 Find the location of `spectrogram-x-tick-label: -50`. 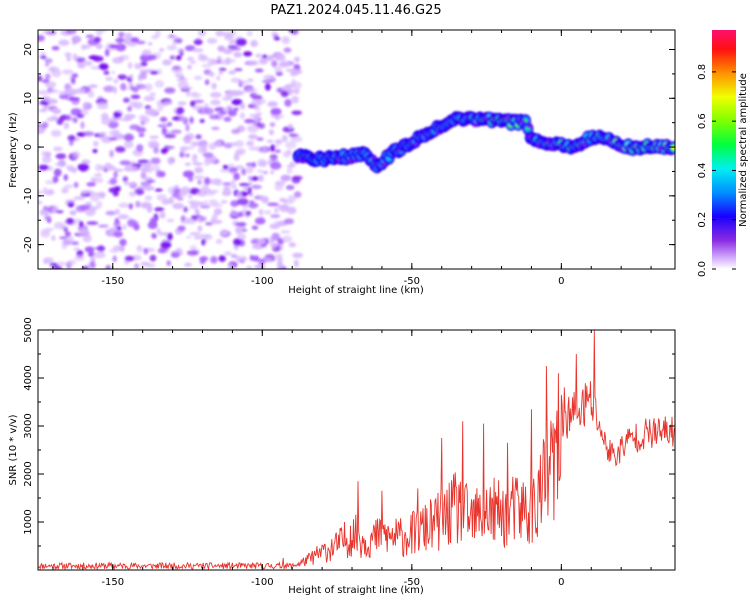

spectrogram-x-tick-label: -50 is located at coordinates (412, 281).